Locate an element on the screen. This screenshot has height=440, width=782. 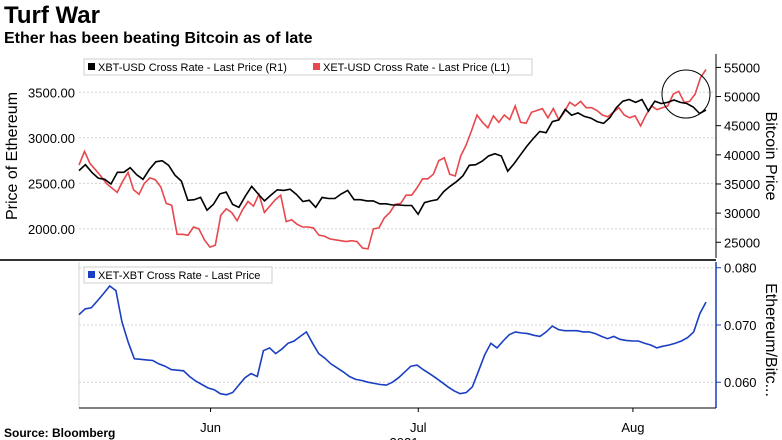
right-tick-label: 0.070 is located at coordinates (740, 325).